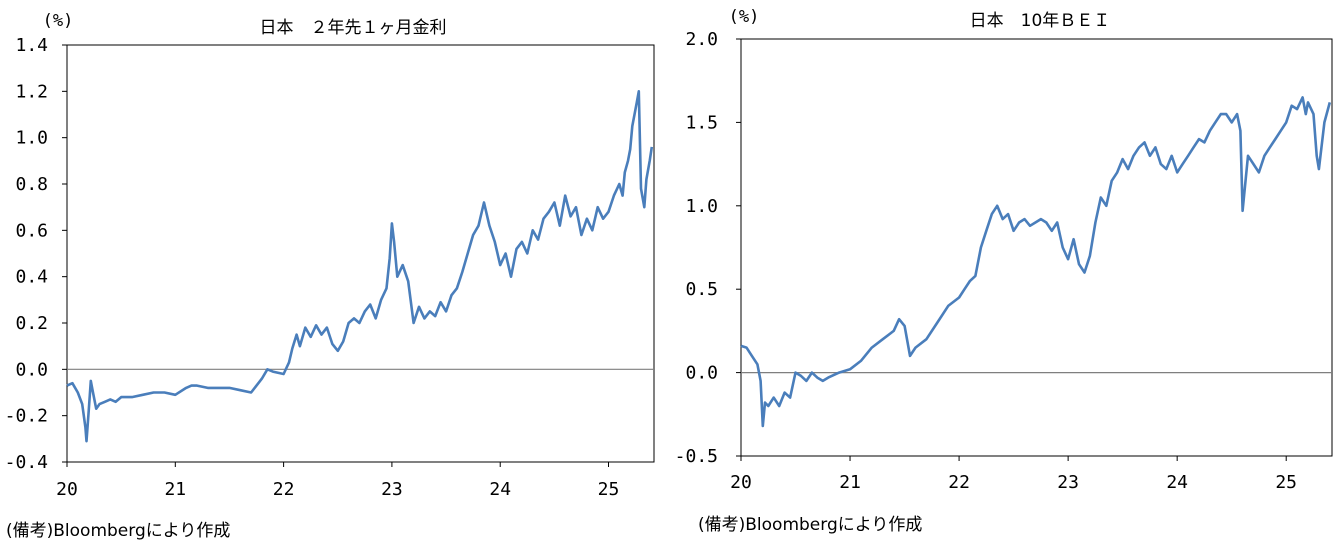 The width and height of the screenshot is (1341, 543). What do you see at coordinates (118, 531) in the screenshot?
I see `caption-left: (備考)Bloombergにより作成` at bounding box center [118, 531].